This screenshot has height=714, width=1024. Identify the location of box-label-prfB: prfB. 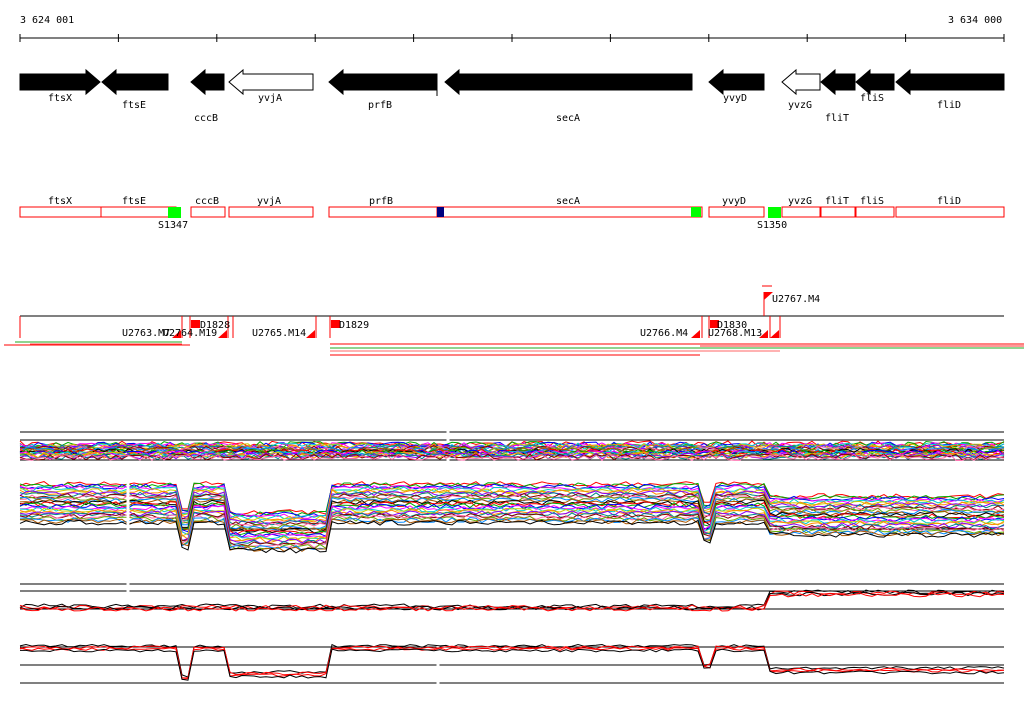
(381, 201).